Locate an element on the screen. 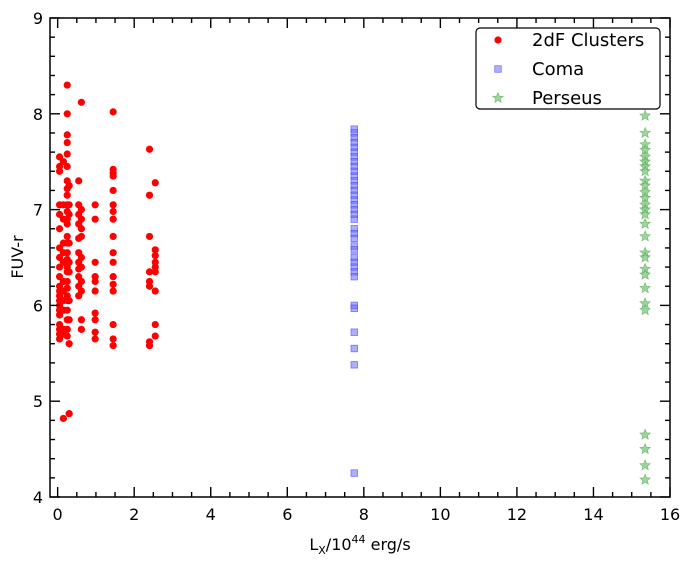 The image size is (689, 567). y-tick-label: 8 is located at coordinates (38, 114).